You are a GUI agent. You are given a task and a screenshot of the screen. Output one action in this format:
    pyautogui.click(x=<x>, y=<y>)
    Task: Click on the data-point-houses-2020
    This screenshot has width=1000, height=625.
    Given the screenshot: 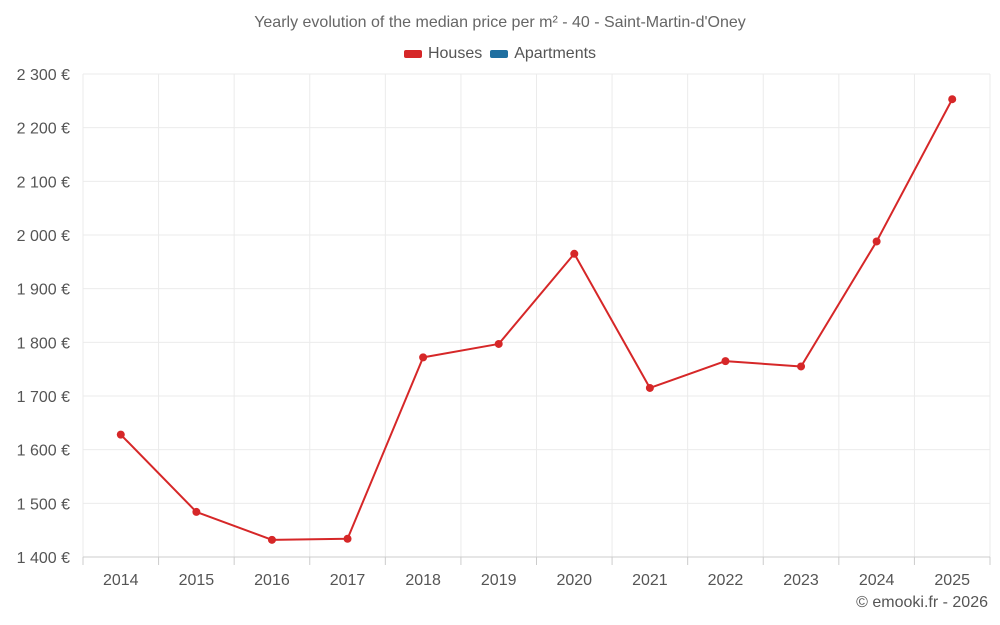 What is the action you would take?
    pyautogui.click(x=574, y=253)
    